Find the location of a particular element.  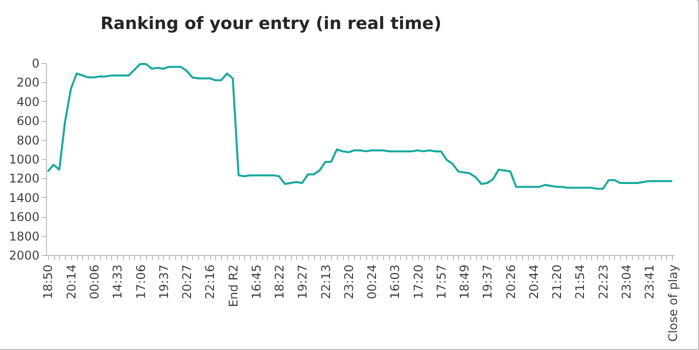

x-tick-label: 18:22 is located at coordinates (279, 282).